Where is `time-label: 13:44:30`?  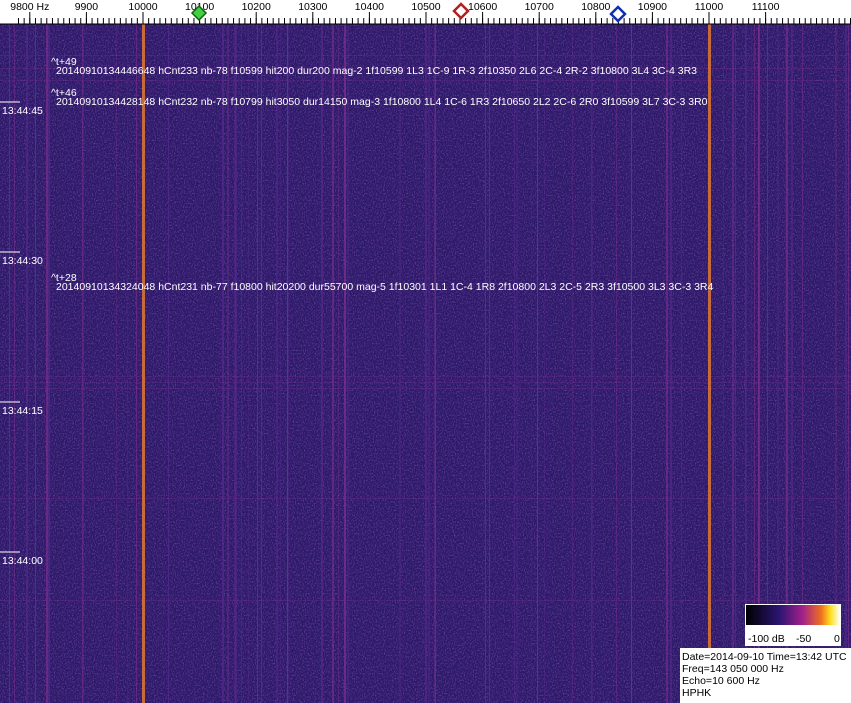
time-label: 13:44:30 is located at coordinates (22, 261).